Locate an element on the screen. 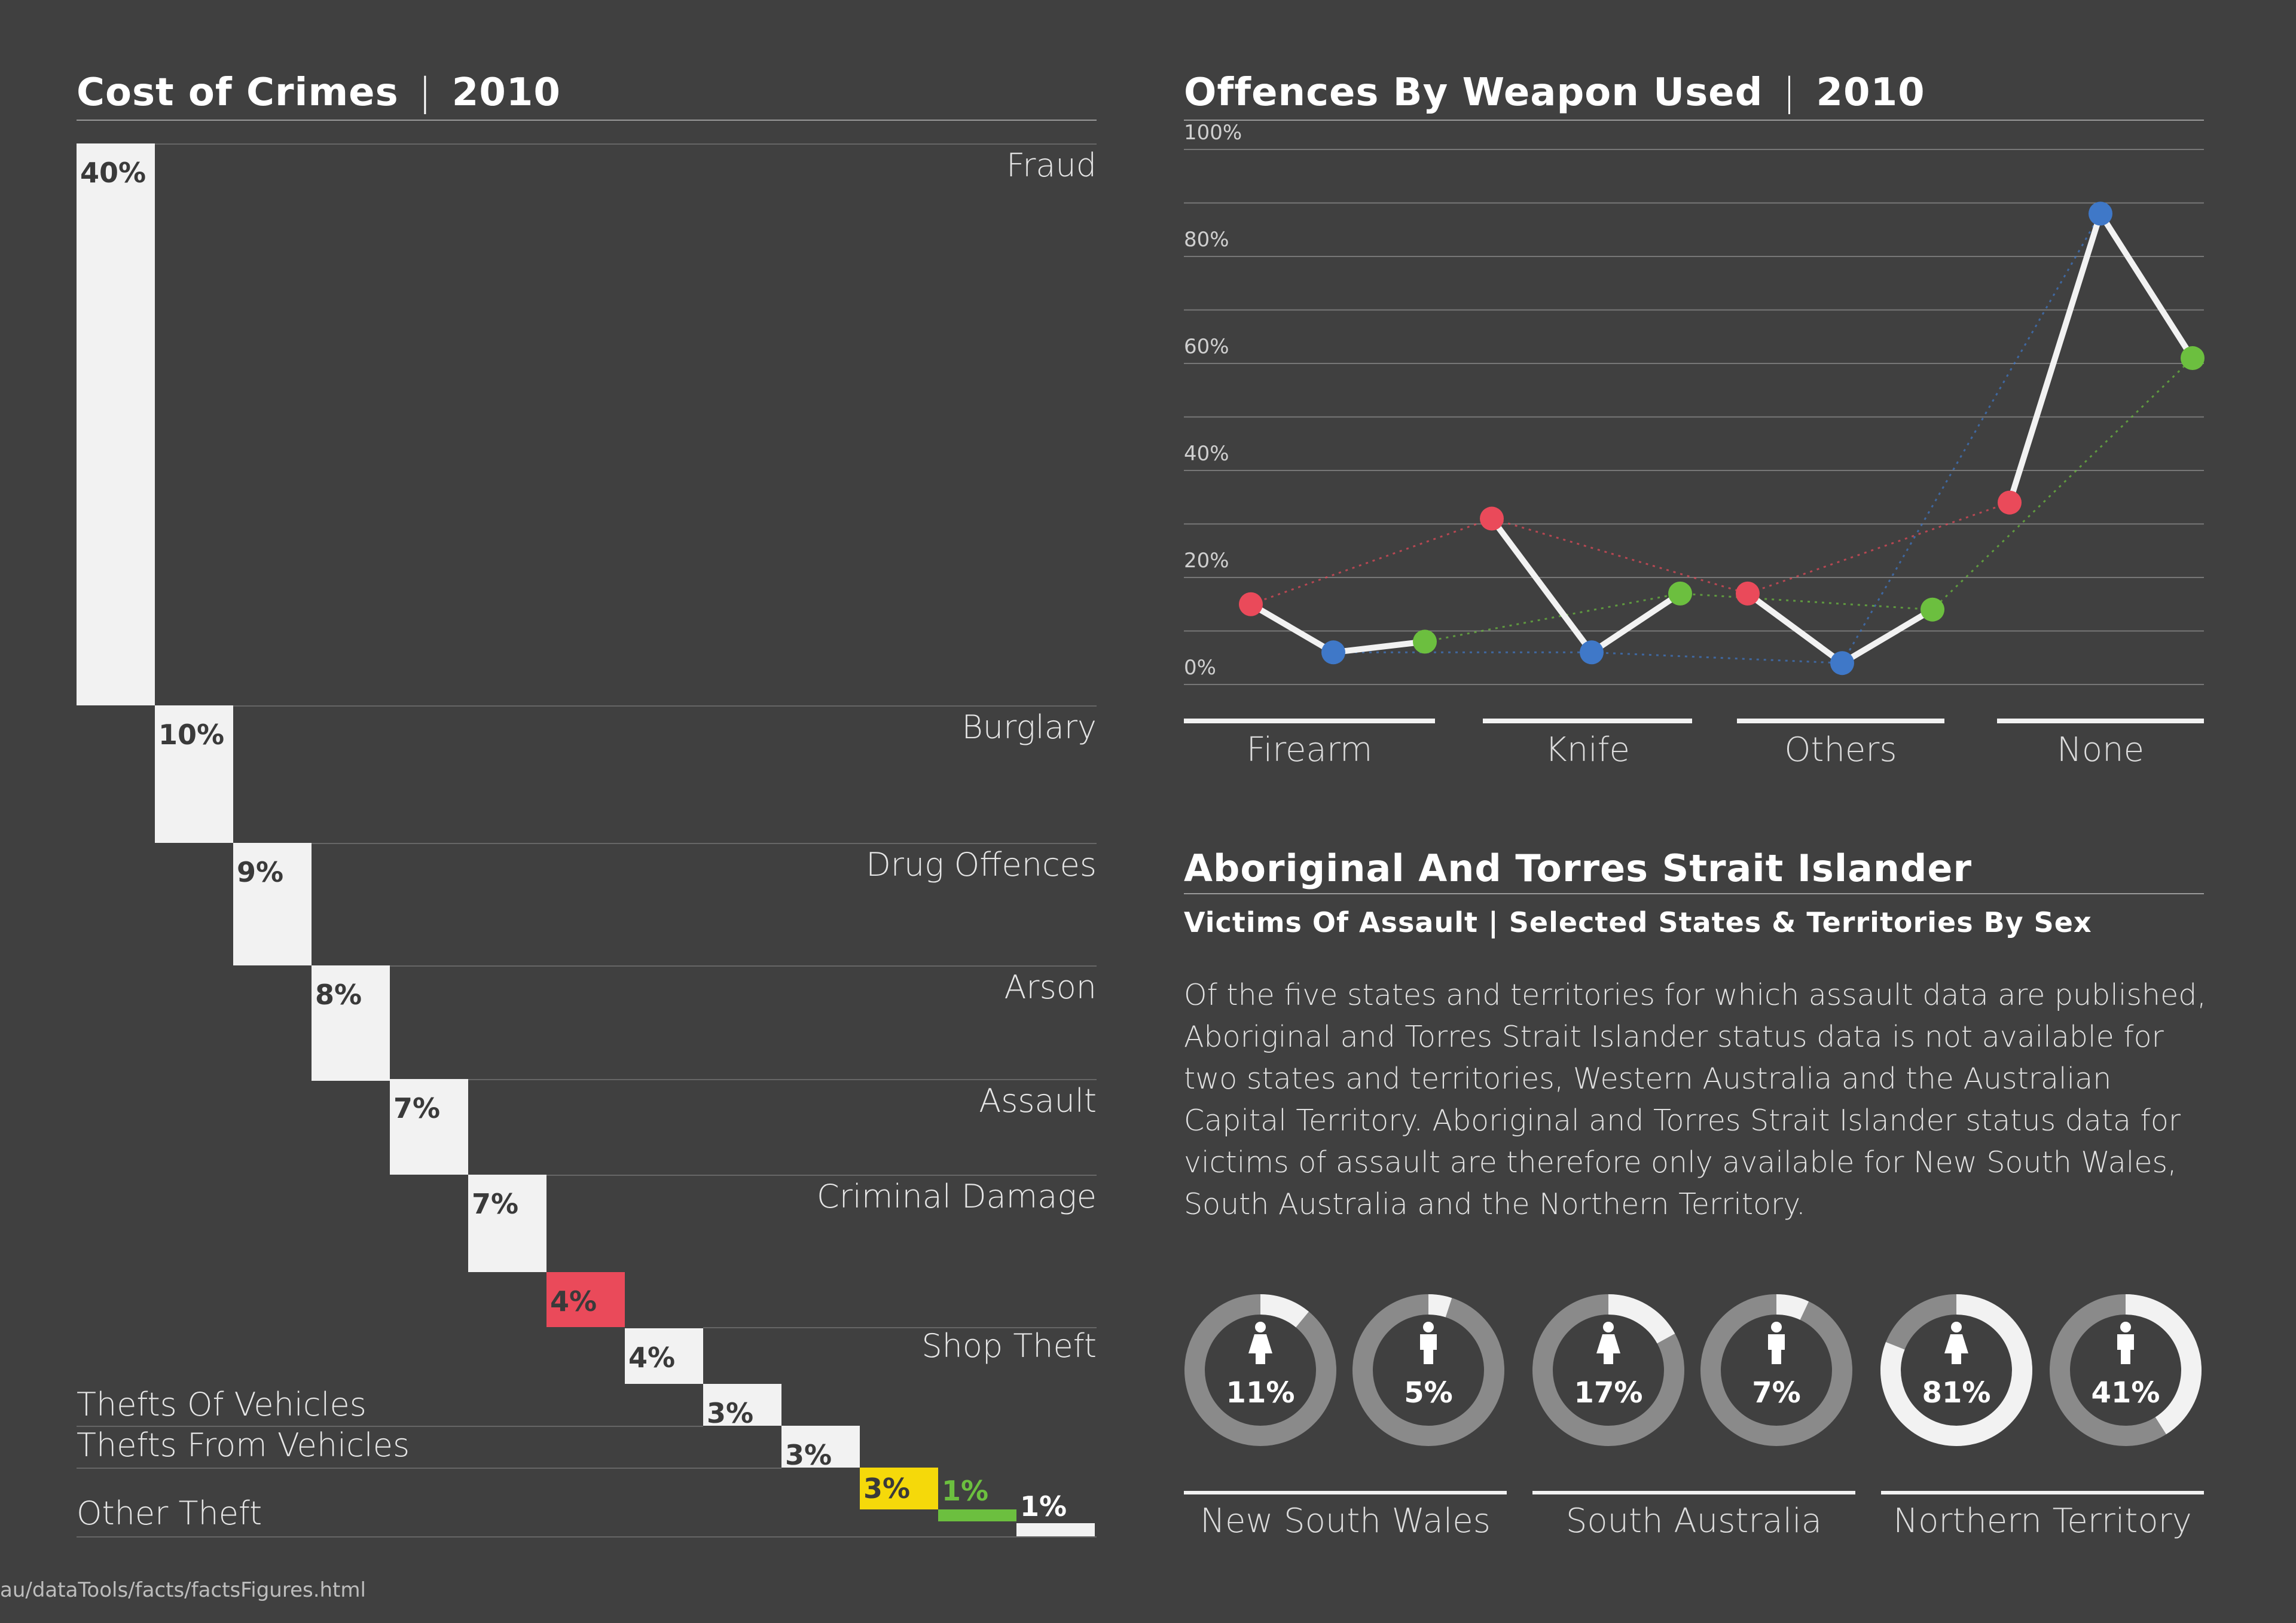 The height and width of the screenshot is (1623, 2296). cost-category-label: Assault is located at coordinates (1038, 1101).